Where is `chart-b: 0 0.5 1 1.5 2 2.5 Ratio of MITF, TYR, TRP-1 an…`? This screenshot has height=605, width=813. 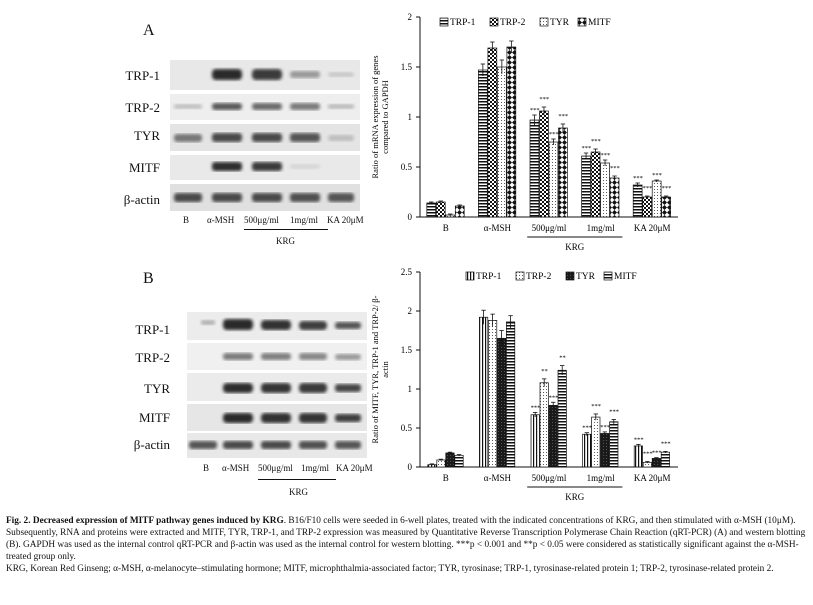
chart-b: 0 0.5 1 1.5 2 2.5 Ratio of MITF, TYR, TRP-1 an… is located at coordinates (524, 384).